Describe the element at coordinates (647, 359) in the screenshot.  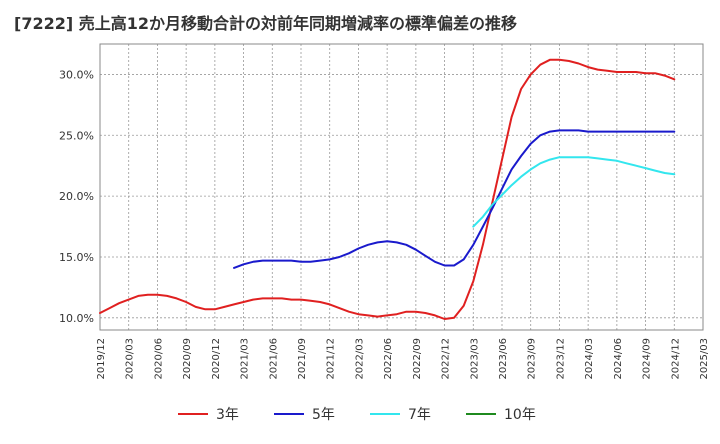
I see `x-tick-label: 2024/09` at that location.